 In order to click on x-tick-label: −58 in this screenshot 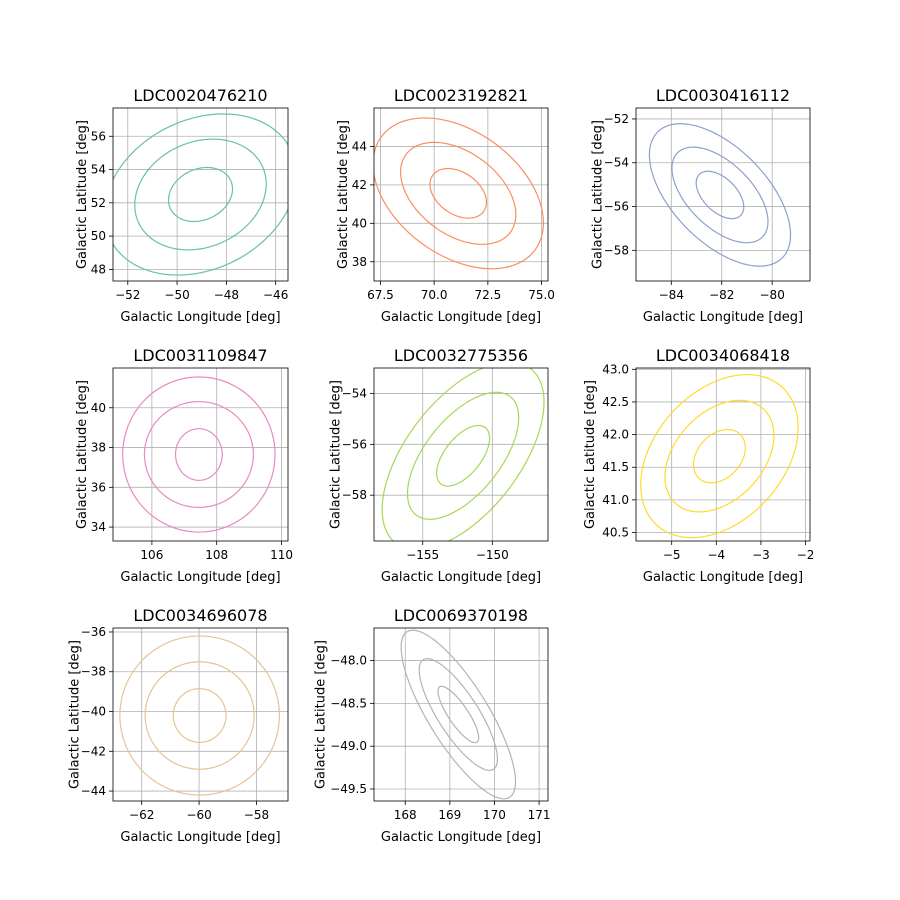, I will do `click(256, 815)`.